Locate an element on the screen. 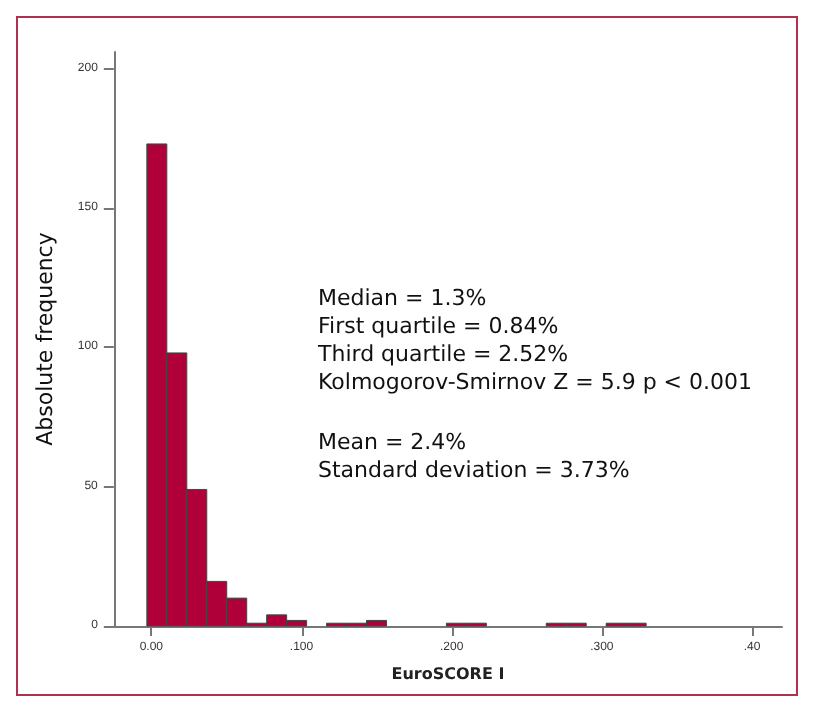 Image resolution: width=814 pixels, height=712 pixels. annotation: Median = 1.3% First quartile = 0.84% Third quartile = 2.52% Kolmogorov-Smirnov Z = 5.9 p < 0.001 is located at coordinates (534, 340).